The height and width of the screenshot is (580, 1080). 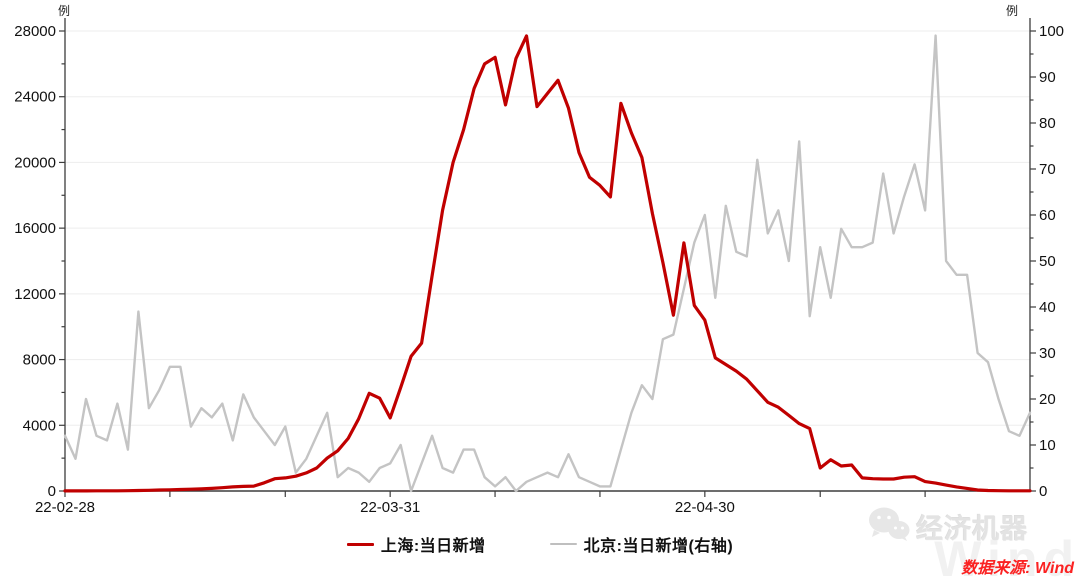 I want to click on svg-text: 40, so click(x=1047, y=307).